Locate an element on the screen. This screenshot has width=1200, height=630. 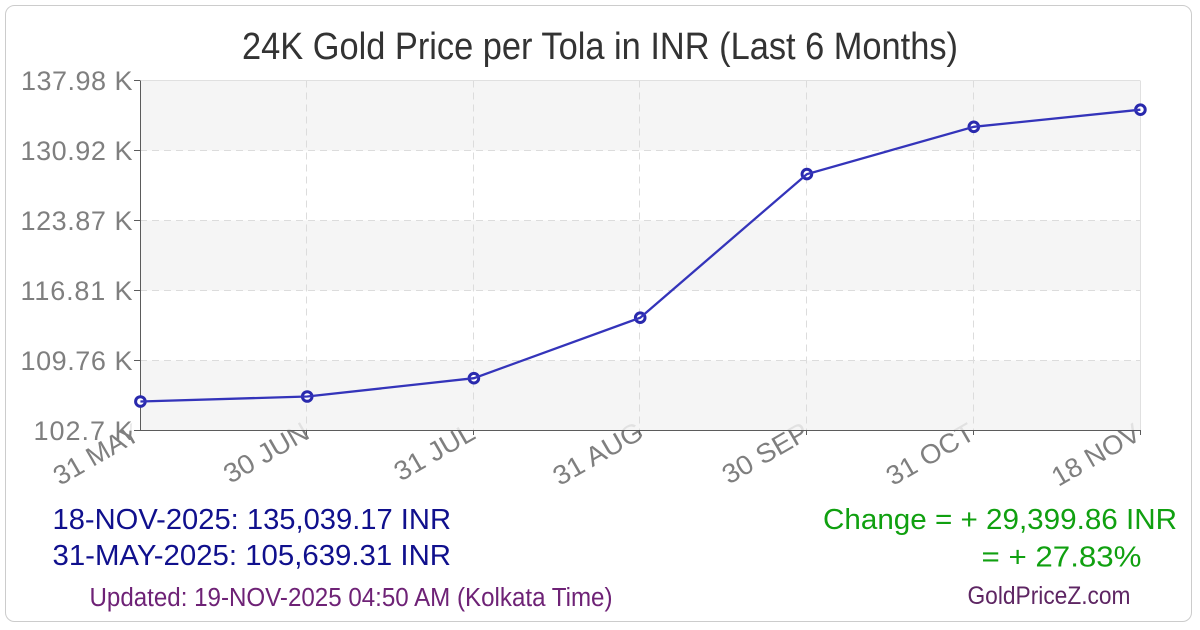
svg-text: 123.87 K is located at coordinates (77, 221).